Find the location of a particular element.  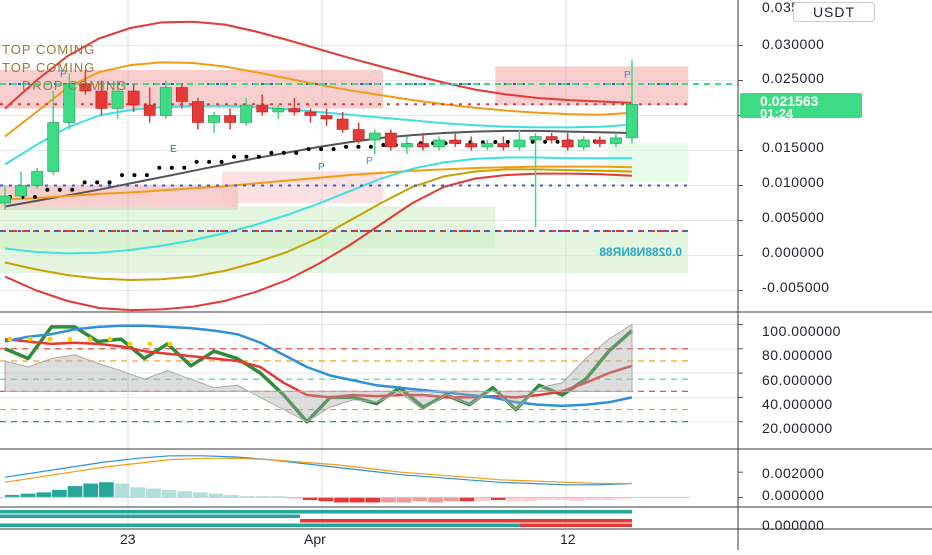

strip-panel is located at coordinates (316, 518).